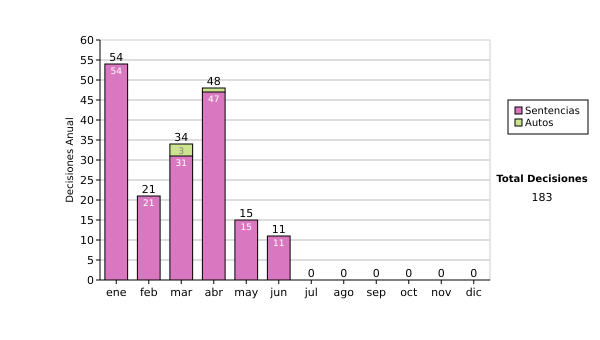 This screenshot has width=600, height=340. What do you see at coordinates (542, 179) in the screenshot?
I see `text: Total Decisiones` at bounding box center [542, 179].